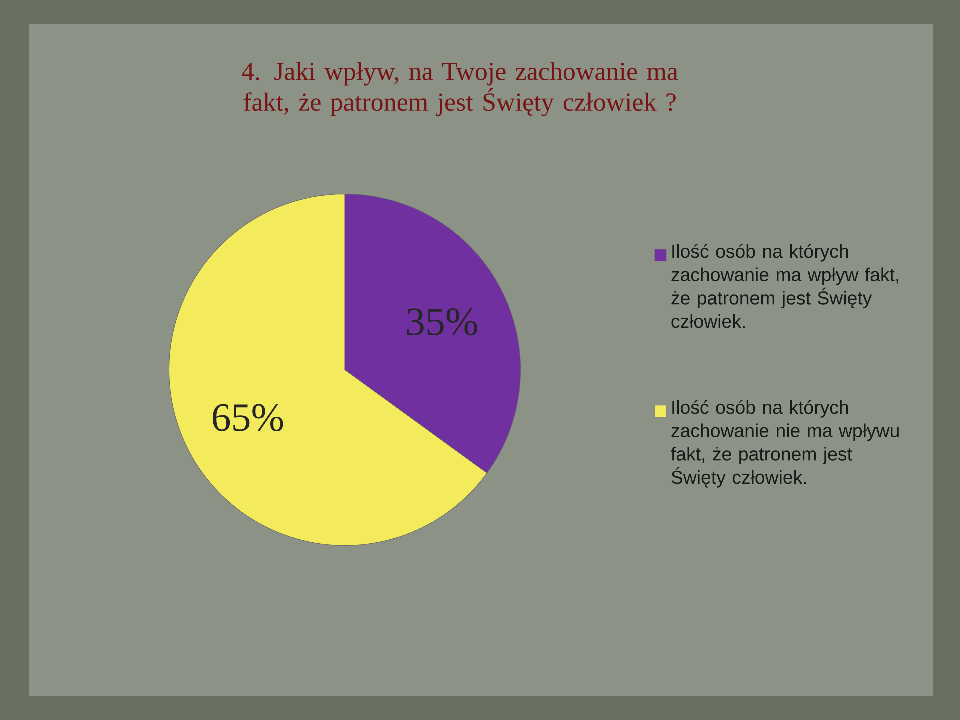 This screenshot has width=960, height=720. What do you see at coordinates (248, 418) in the screenshot?
I see `data-label: 65%` at bounding box center [248, 418].